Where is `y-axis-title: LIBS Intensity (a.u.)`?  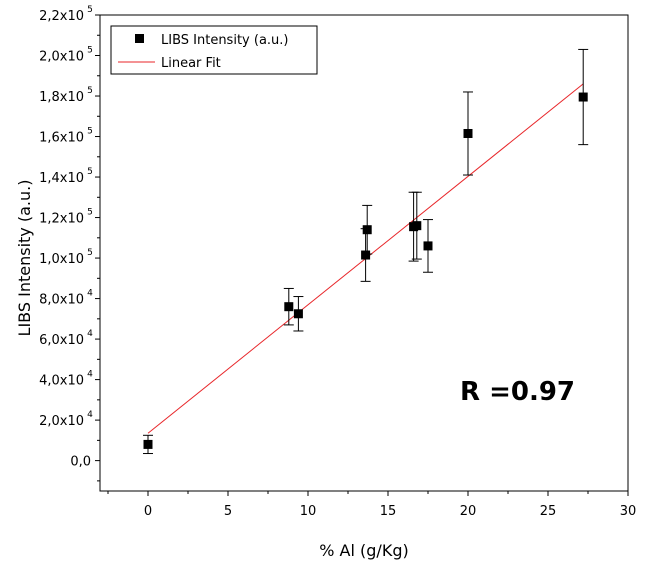
y-axis-title: LIBS Intensity (a.u.) is located at coordinates (24, 258).